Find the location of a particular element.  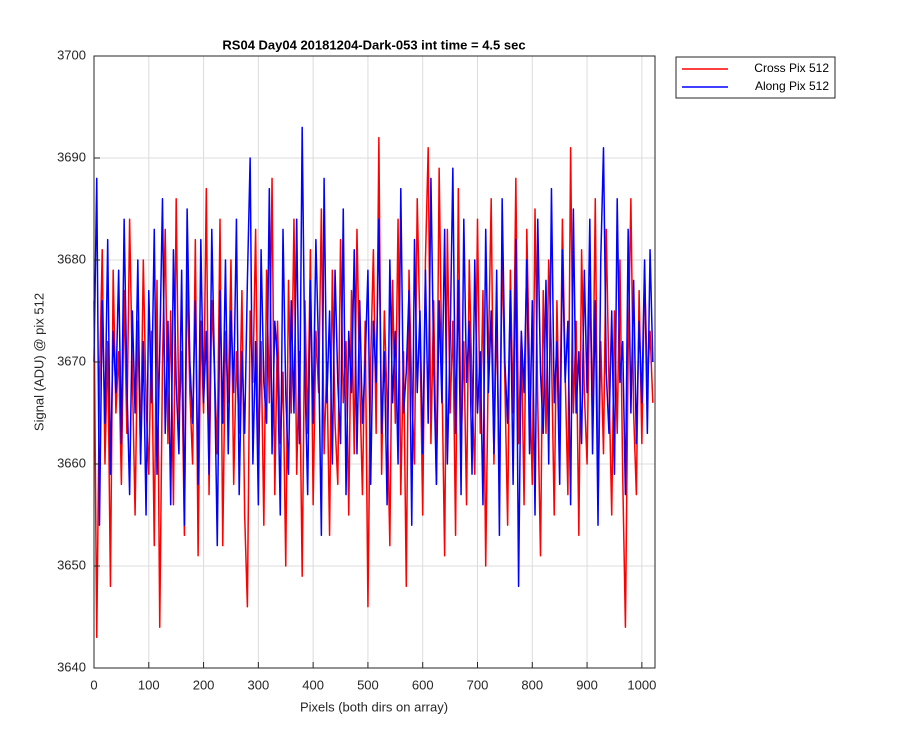

y-axis-label: Signal (ADU) @ pix 512 is located at coordinates (38, 362).